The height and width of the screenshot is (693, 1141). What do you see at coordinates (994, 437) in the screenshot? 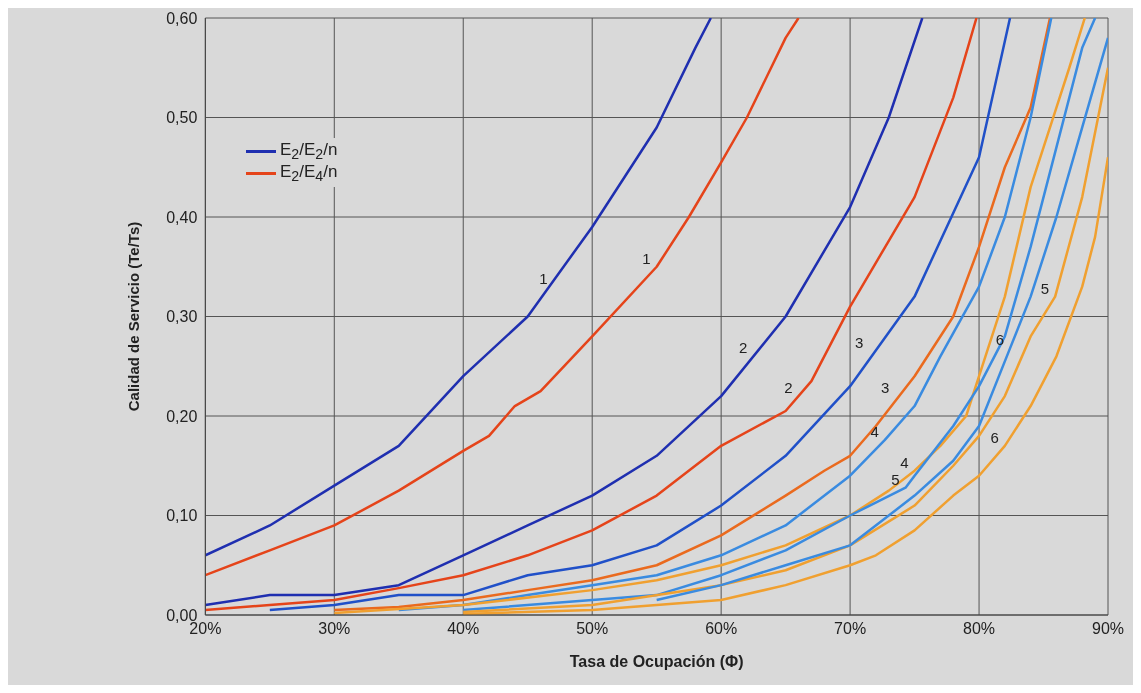
I see `annotation: 6` at bounding box center [994, 437].